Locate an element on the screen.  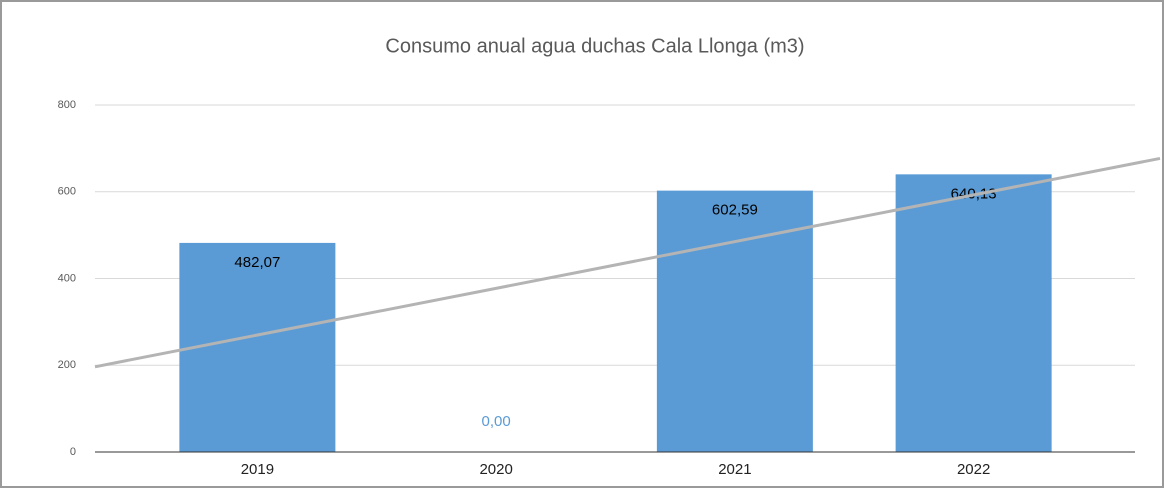
x-tick-label: 2019 is located at coordinates (257, 469).